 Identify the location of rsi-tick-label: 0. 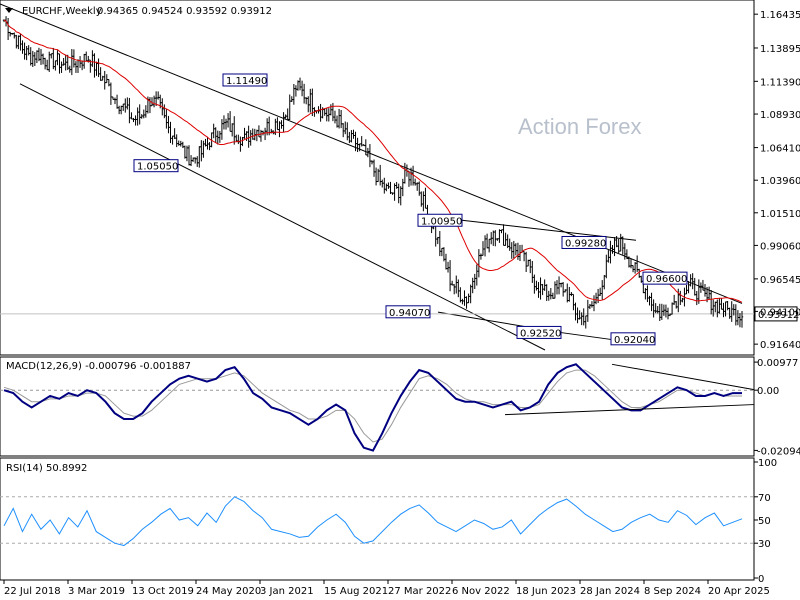
(761, 579).